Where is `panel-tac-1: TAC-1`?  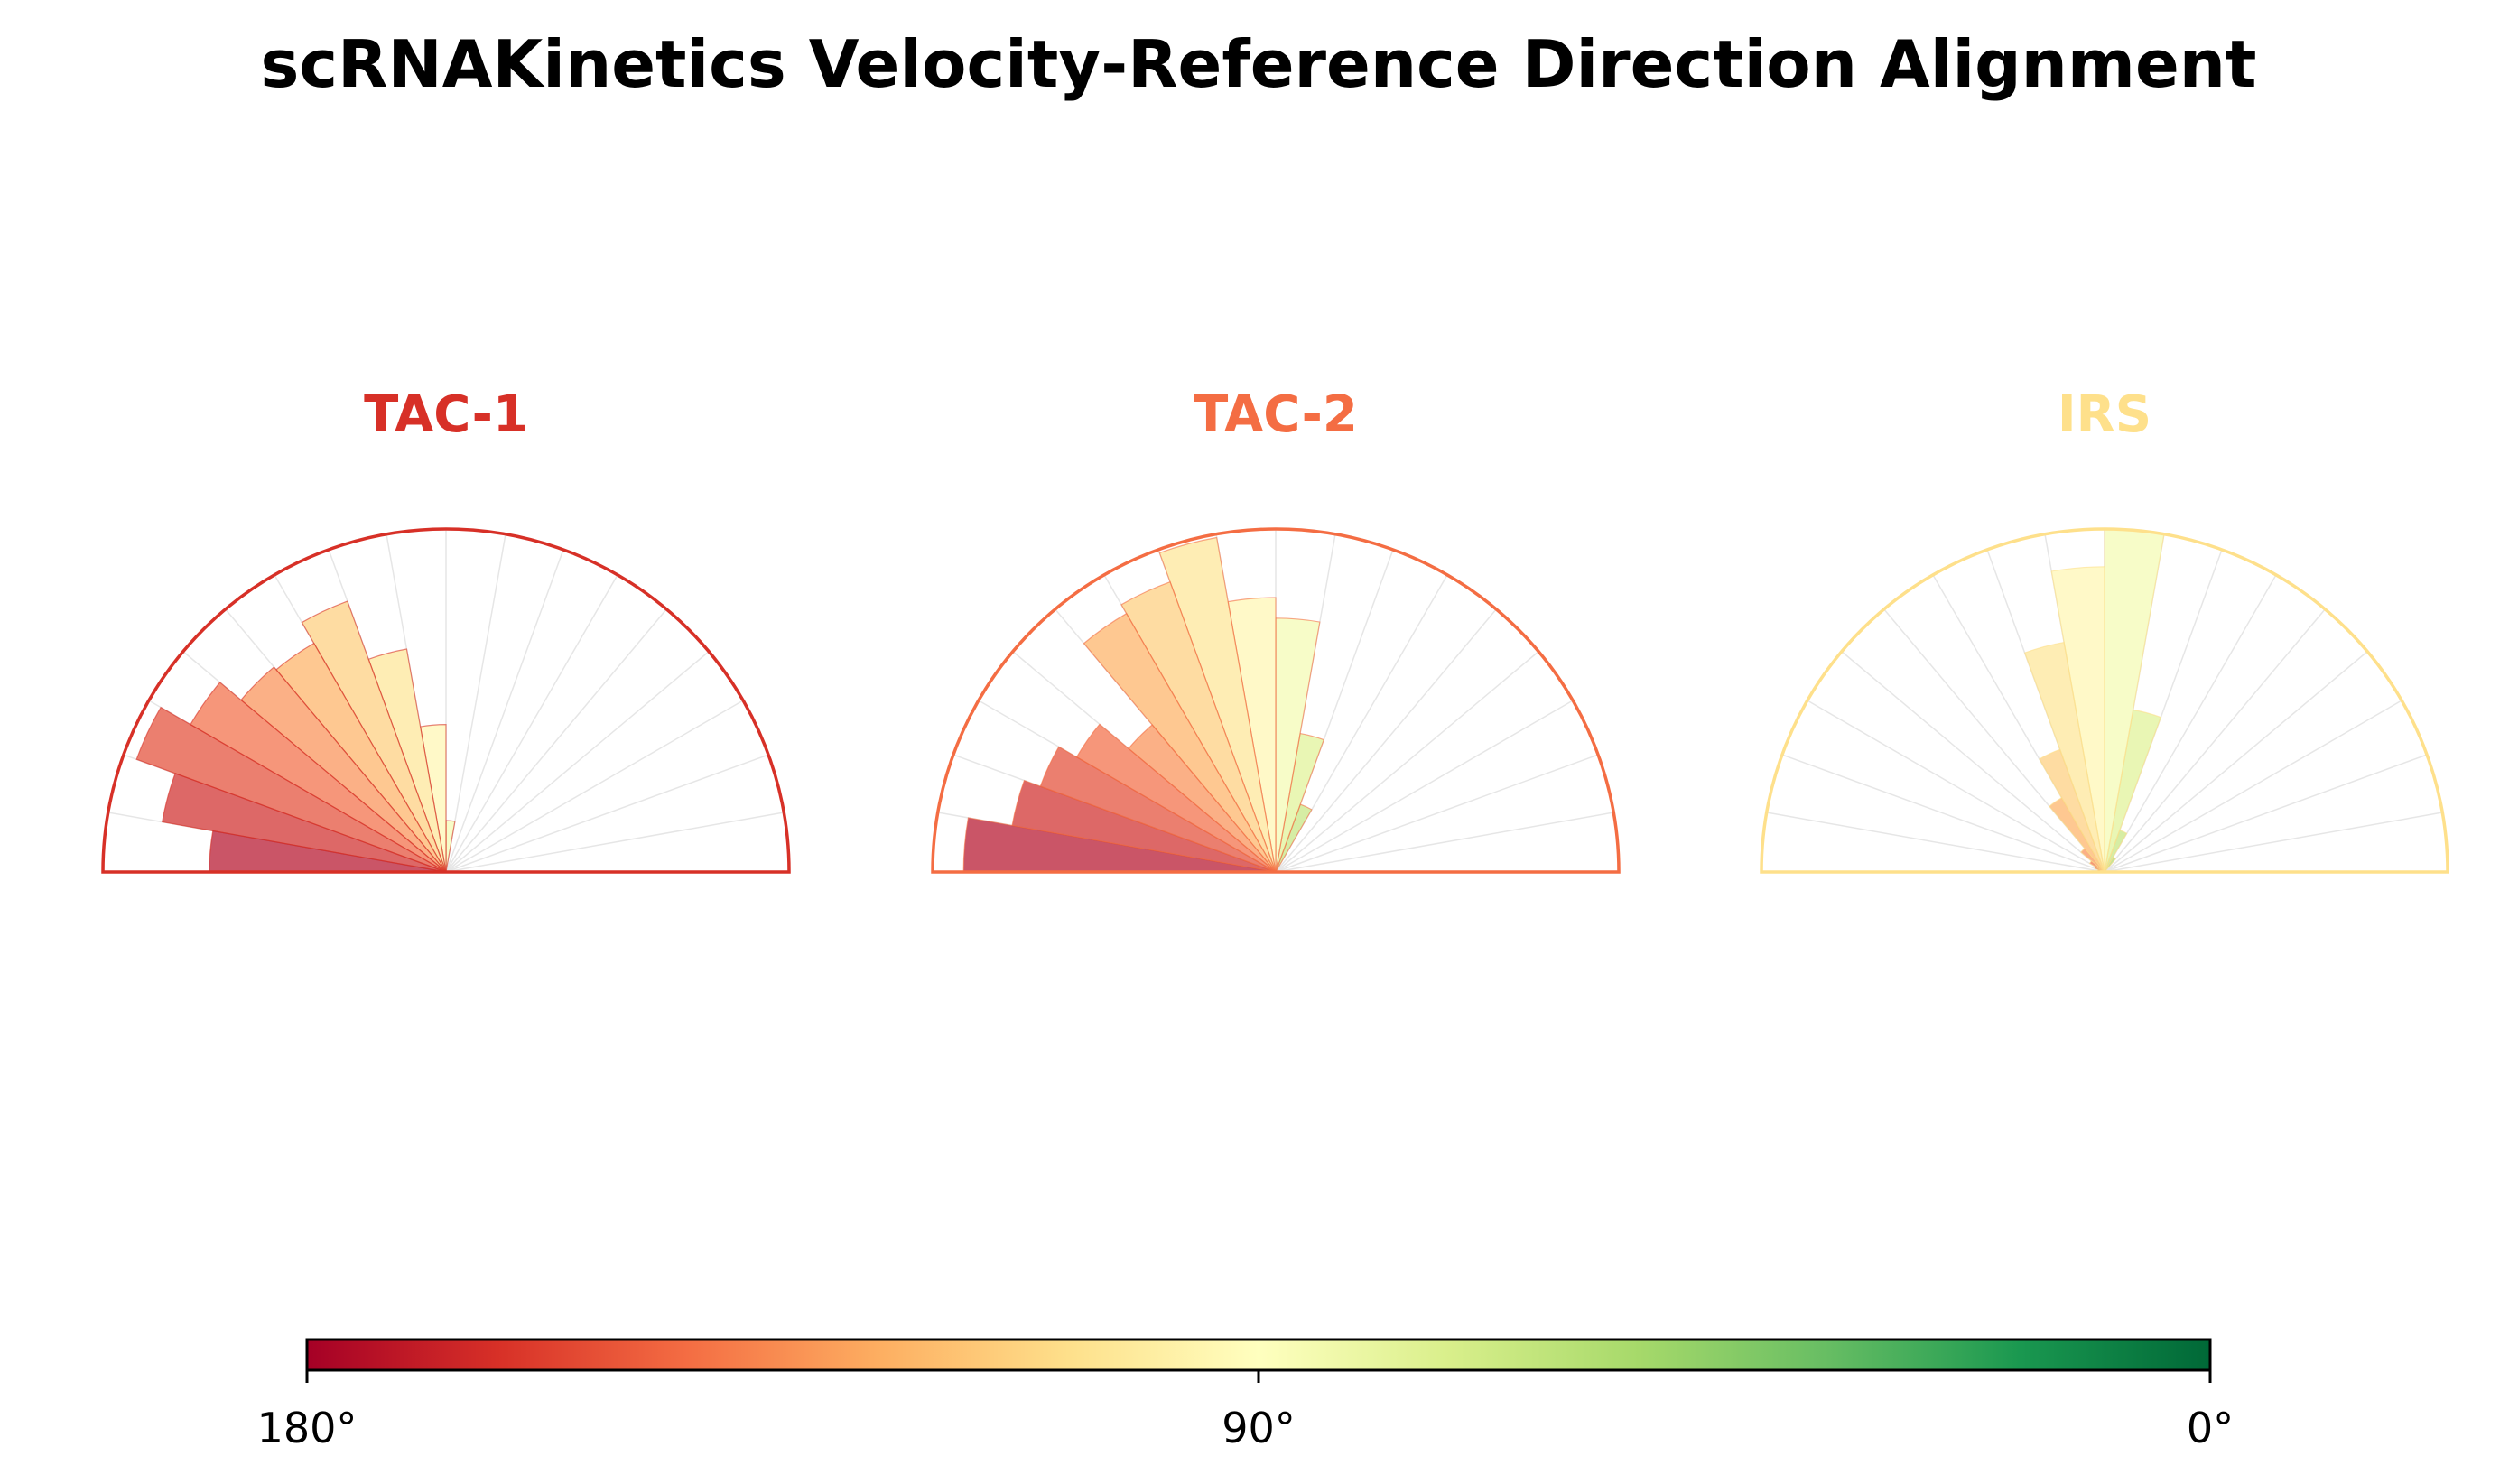
panel-tac-1: TAC-1 is located at coordinates (446, 629).